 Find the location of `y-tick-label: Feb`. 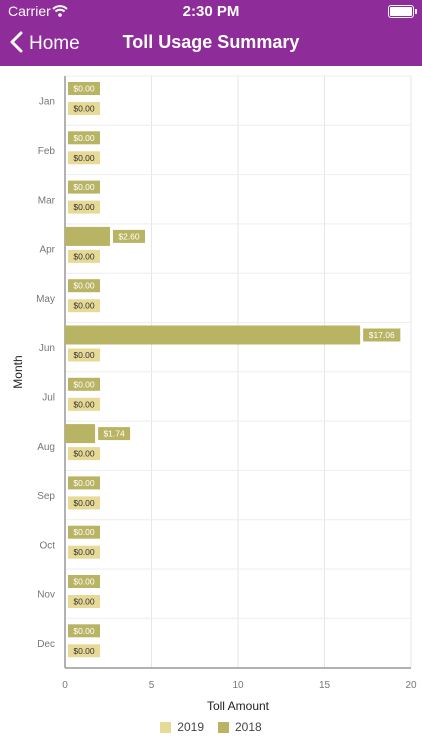

y-tick-label: Feb is located at coordinates (47, 151).